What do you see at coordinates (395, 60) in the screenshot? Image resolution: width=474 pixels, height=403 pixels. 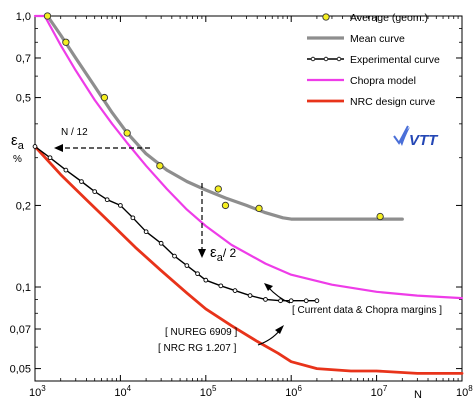 I see `legend-label-experimental-curve: Experimental curve` at bounding box center [395, 60].